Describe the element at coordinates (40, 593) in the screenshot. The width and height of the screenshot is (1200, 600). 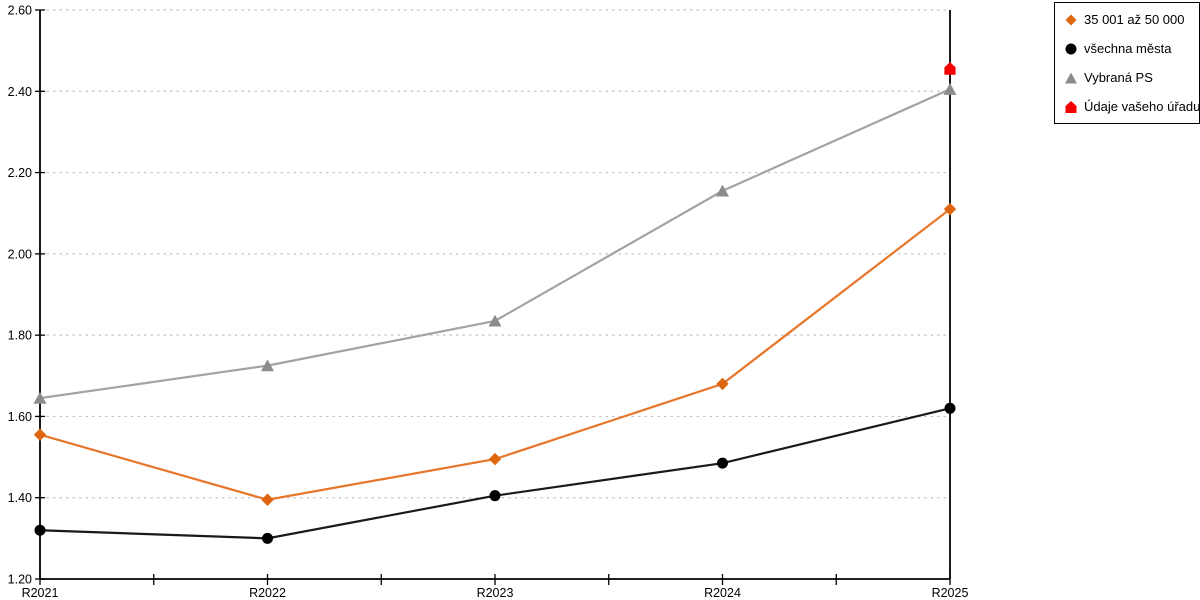
I see `x-axis-label: R2021` at that location.